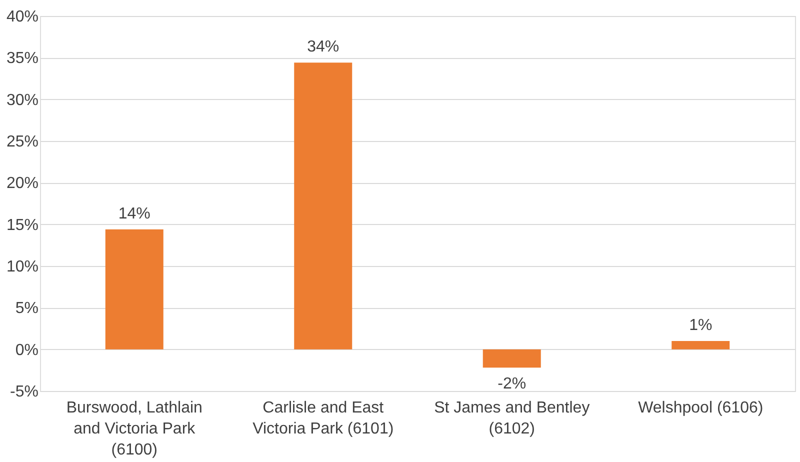 The image size is (800, 462). I want to click on x-tick-label: Carlisle and East Victoria Park (6101), so click(323, 419).